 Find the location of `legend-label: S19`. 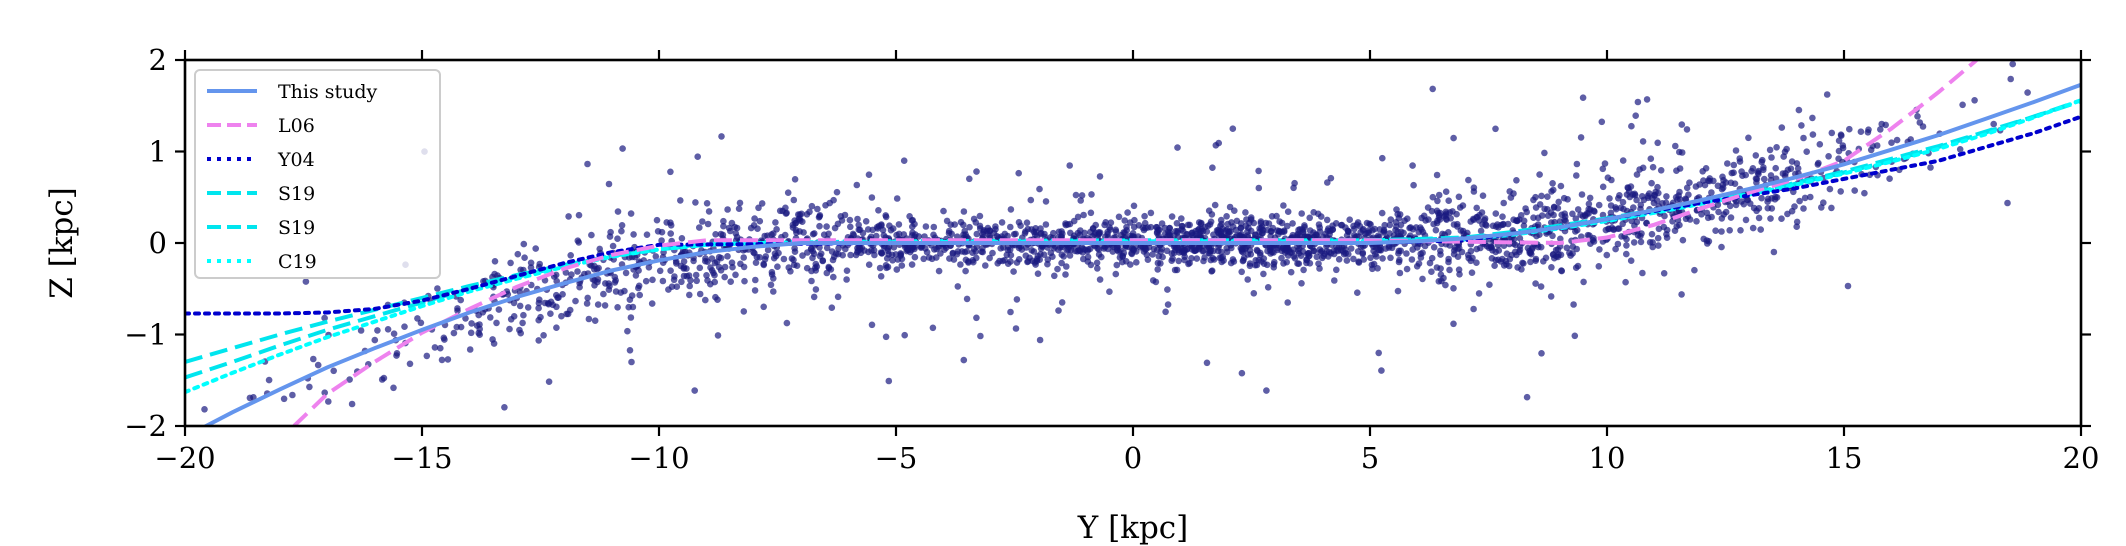

legend-label: S19 is located at coordinates (296, 194).